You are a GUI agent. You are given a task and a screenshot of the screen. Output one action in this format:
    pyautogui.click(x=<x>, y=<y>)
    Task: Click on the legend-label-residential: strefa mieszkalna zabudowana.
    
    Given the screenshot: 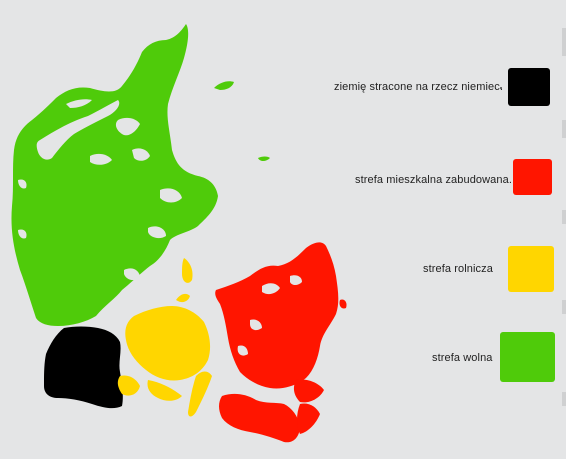 What is the action you would take?
    pyautogui.click(x=433, y=180)
    